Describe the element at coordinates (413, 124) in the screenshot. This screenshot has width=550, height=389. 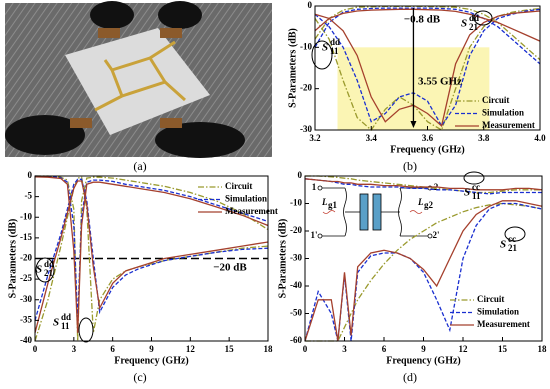
I see `arrow-head` at that location.